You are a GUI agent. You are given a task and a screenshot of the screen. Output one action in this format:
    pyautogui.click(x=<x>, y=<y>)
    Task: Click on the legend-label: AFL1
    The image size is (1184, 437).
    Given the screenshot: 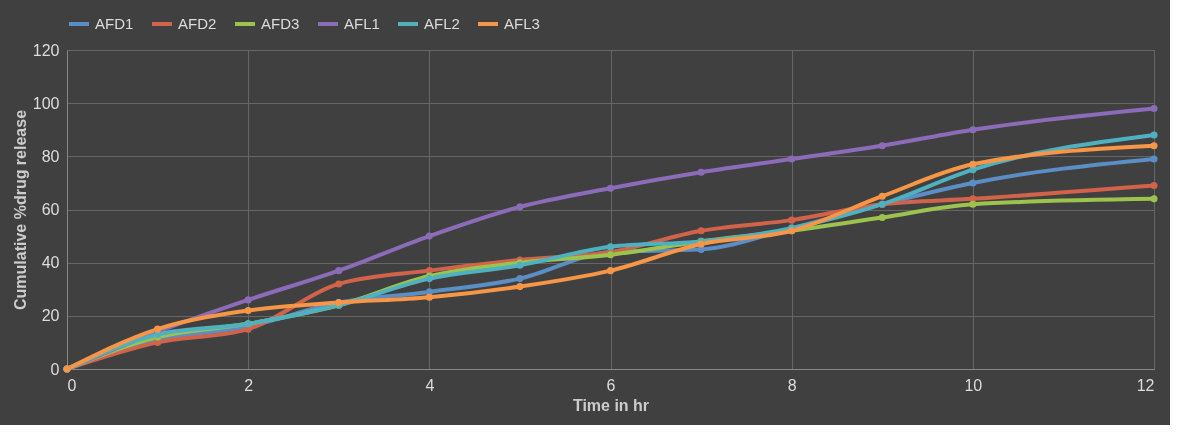 What is the action you would take?
    pyautogui.click(x=362, y=23)
    